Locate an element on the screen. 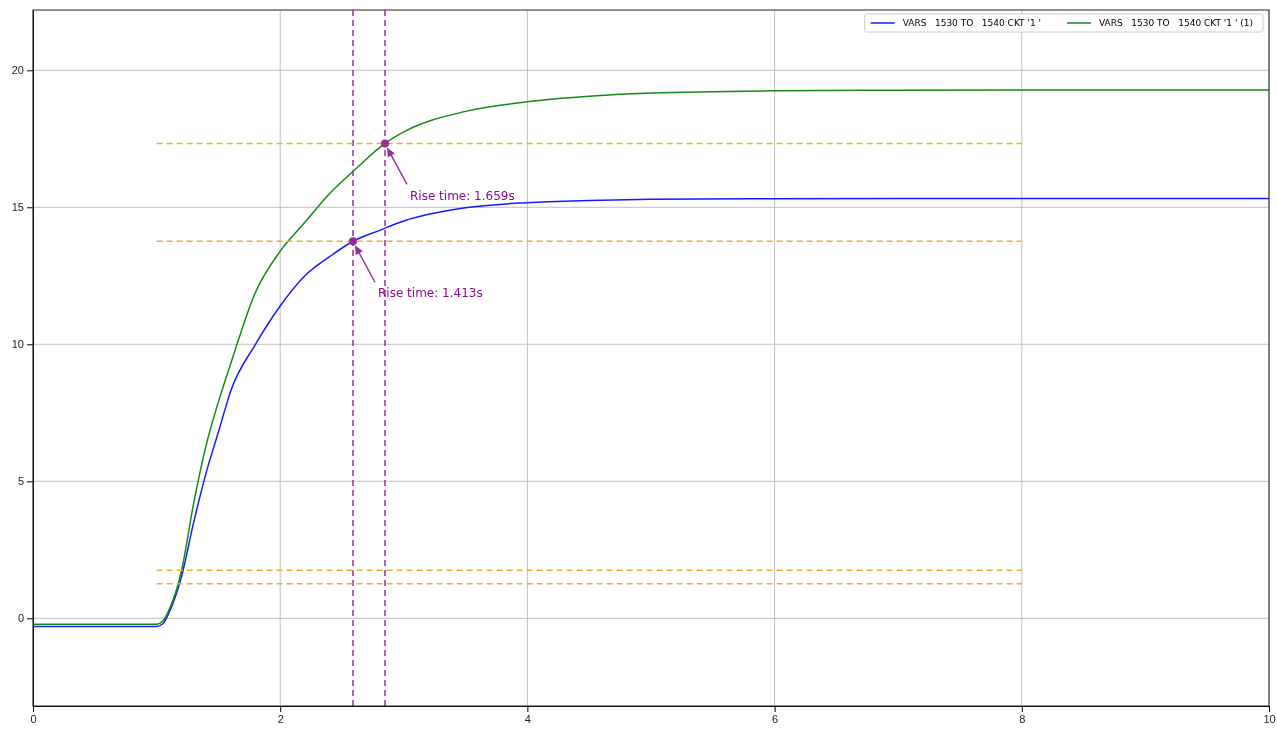  x-tick-label: 6 is located at coordinates (775, 718).